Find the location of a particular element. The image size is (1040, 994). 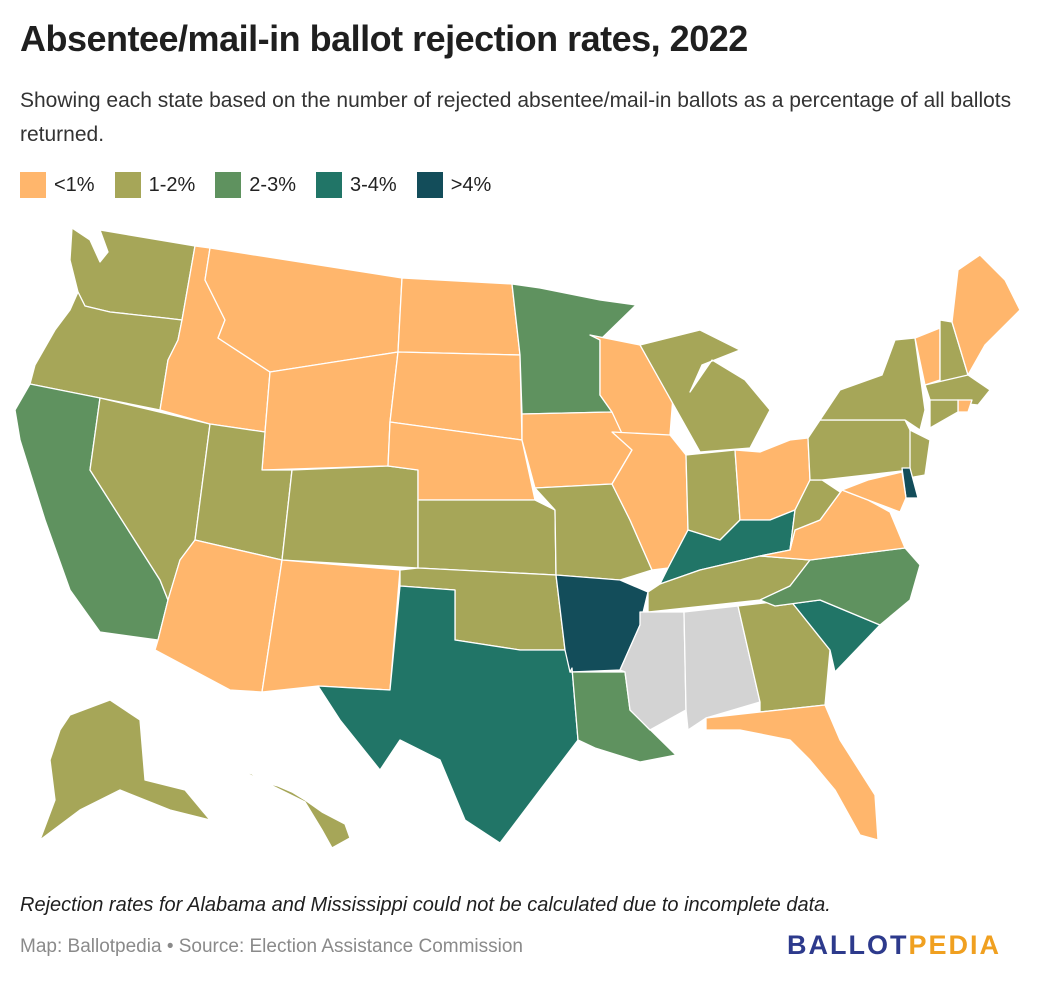

state-me is located at coordinates (986, 315).